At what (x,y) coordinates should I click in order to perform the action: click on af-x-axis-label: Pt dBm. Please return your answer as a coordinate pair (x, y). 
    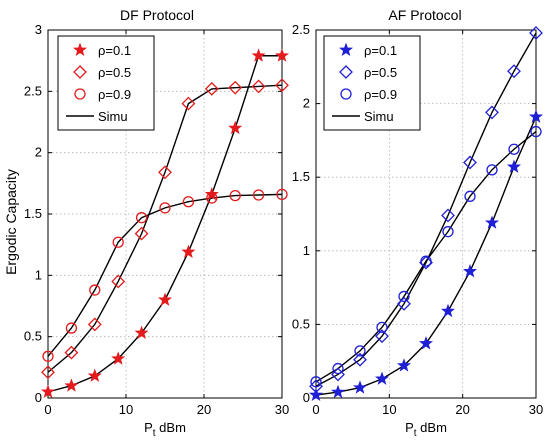
    Looking at the image, I should click on (426, 429).